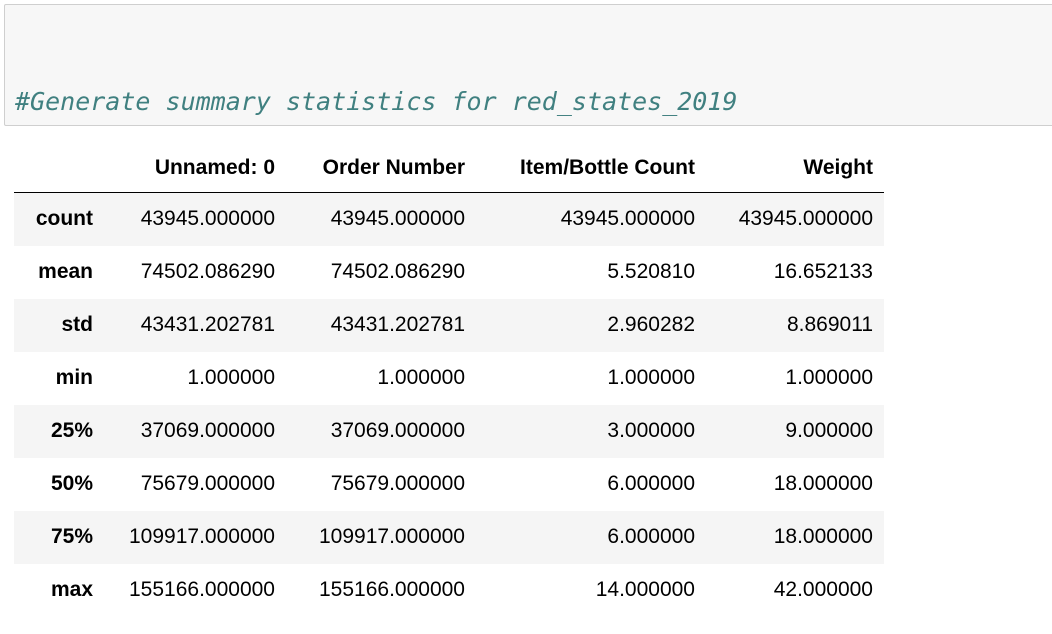 The height and width of the screenshot is (634, 1052). Describe the element at coordinates (829, 324) in the screenshot. I see `table-cell: 8.869011` at that location.